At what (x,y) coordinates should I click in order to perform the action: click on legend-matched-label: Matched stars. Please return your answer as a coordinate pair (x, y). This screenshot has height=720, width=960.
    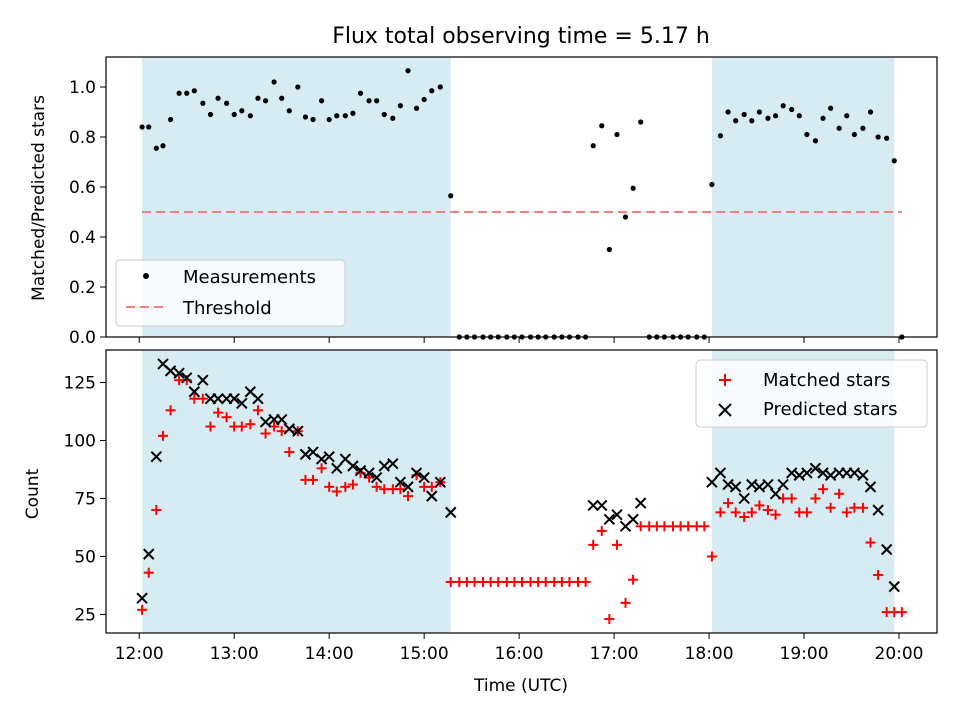
    Looking at the image, I should click on (826, 380).